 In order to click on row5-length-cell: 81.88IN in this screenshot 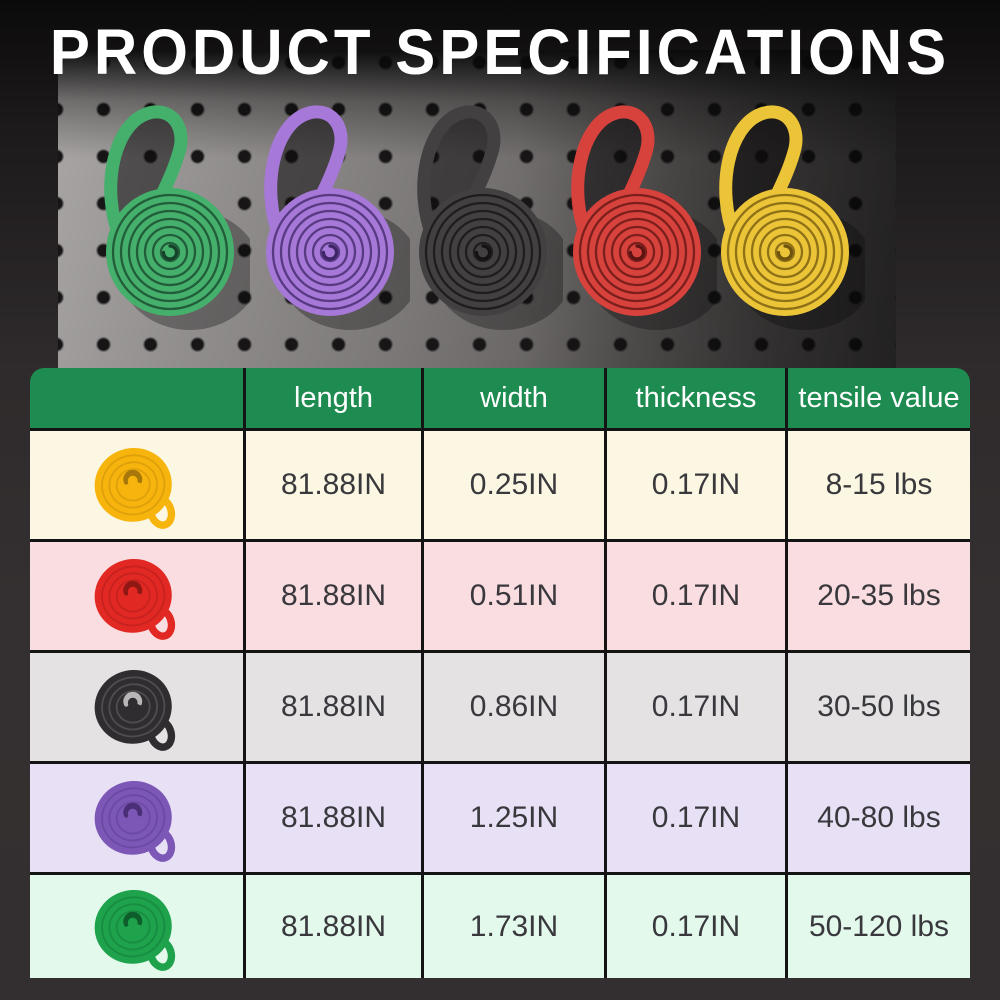, I will do `click(333, 926)`.